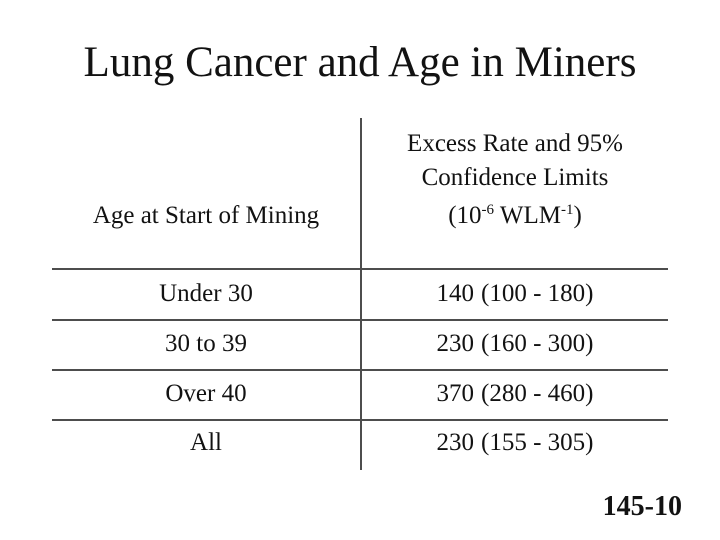  Describe the element at coordinates (527, 215) in the screenshot. I see `unit-mid: WLM` at that location.